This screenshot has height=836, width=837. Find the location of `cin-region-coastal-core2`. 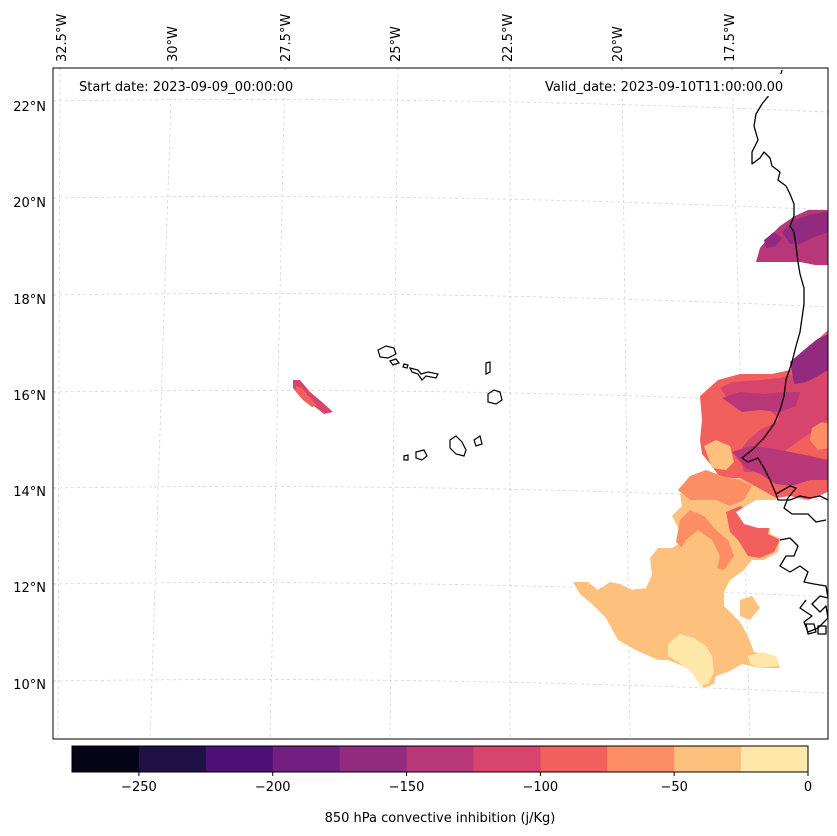

cin-region-coastal-core2 is located at coordinates (809, 359).